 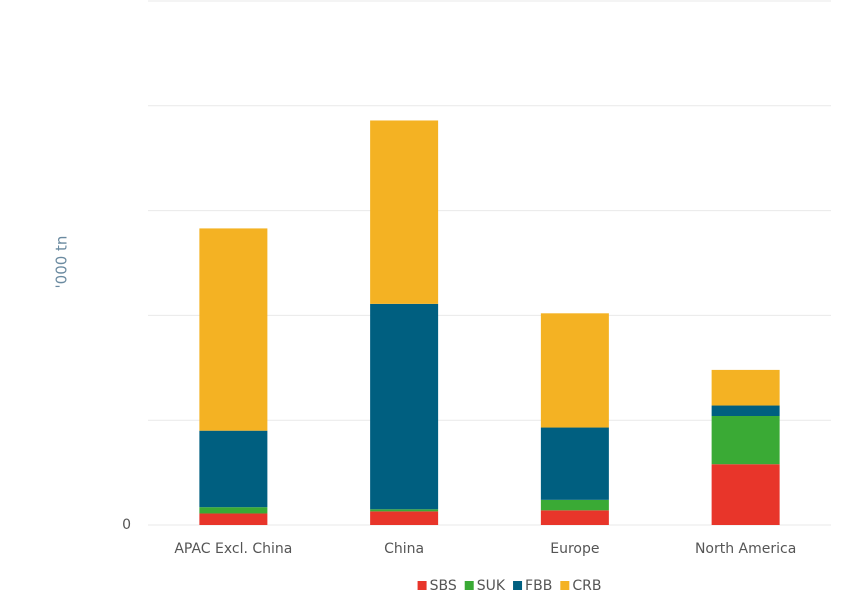 What do you see at coordinates (404, 549) in the screenshot?
I see `x-tick-label: China` at bounding box center [404, 549].